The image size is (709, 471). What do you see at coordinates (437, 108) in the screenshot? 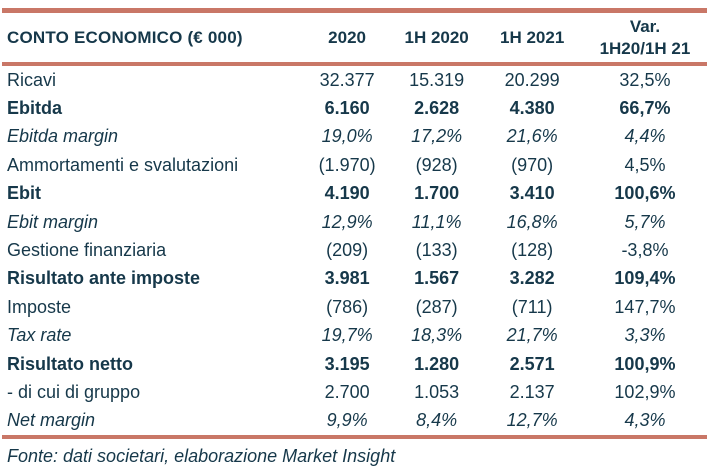
I see `cell-1h2020: 2.628` at bounding box center [437, 108].